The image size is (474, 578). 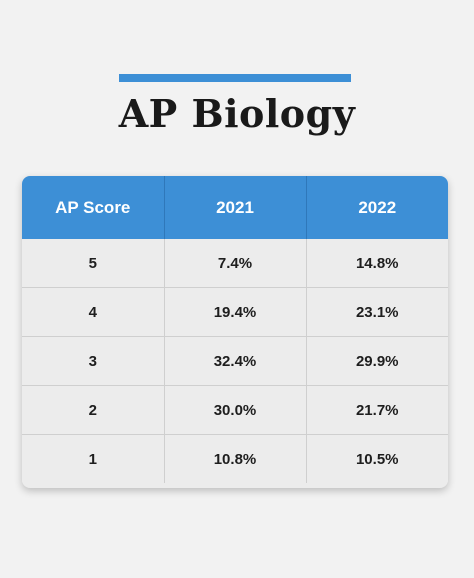 I want to click on column-header-2022: 2022, so click(x=376, y=207).